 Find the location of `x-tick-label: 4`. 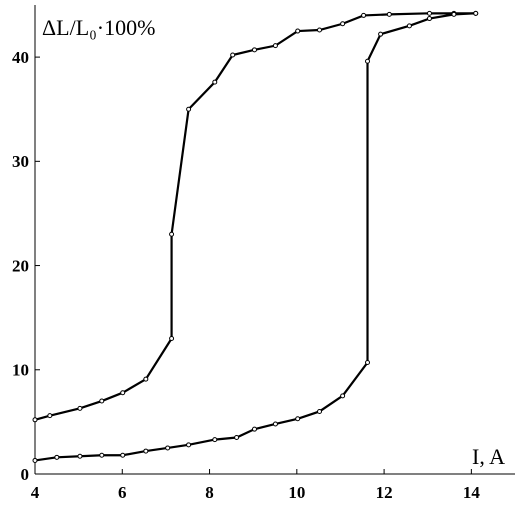

x-tick-label: 4 is located at coordinates (35, 492).